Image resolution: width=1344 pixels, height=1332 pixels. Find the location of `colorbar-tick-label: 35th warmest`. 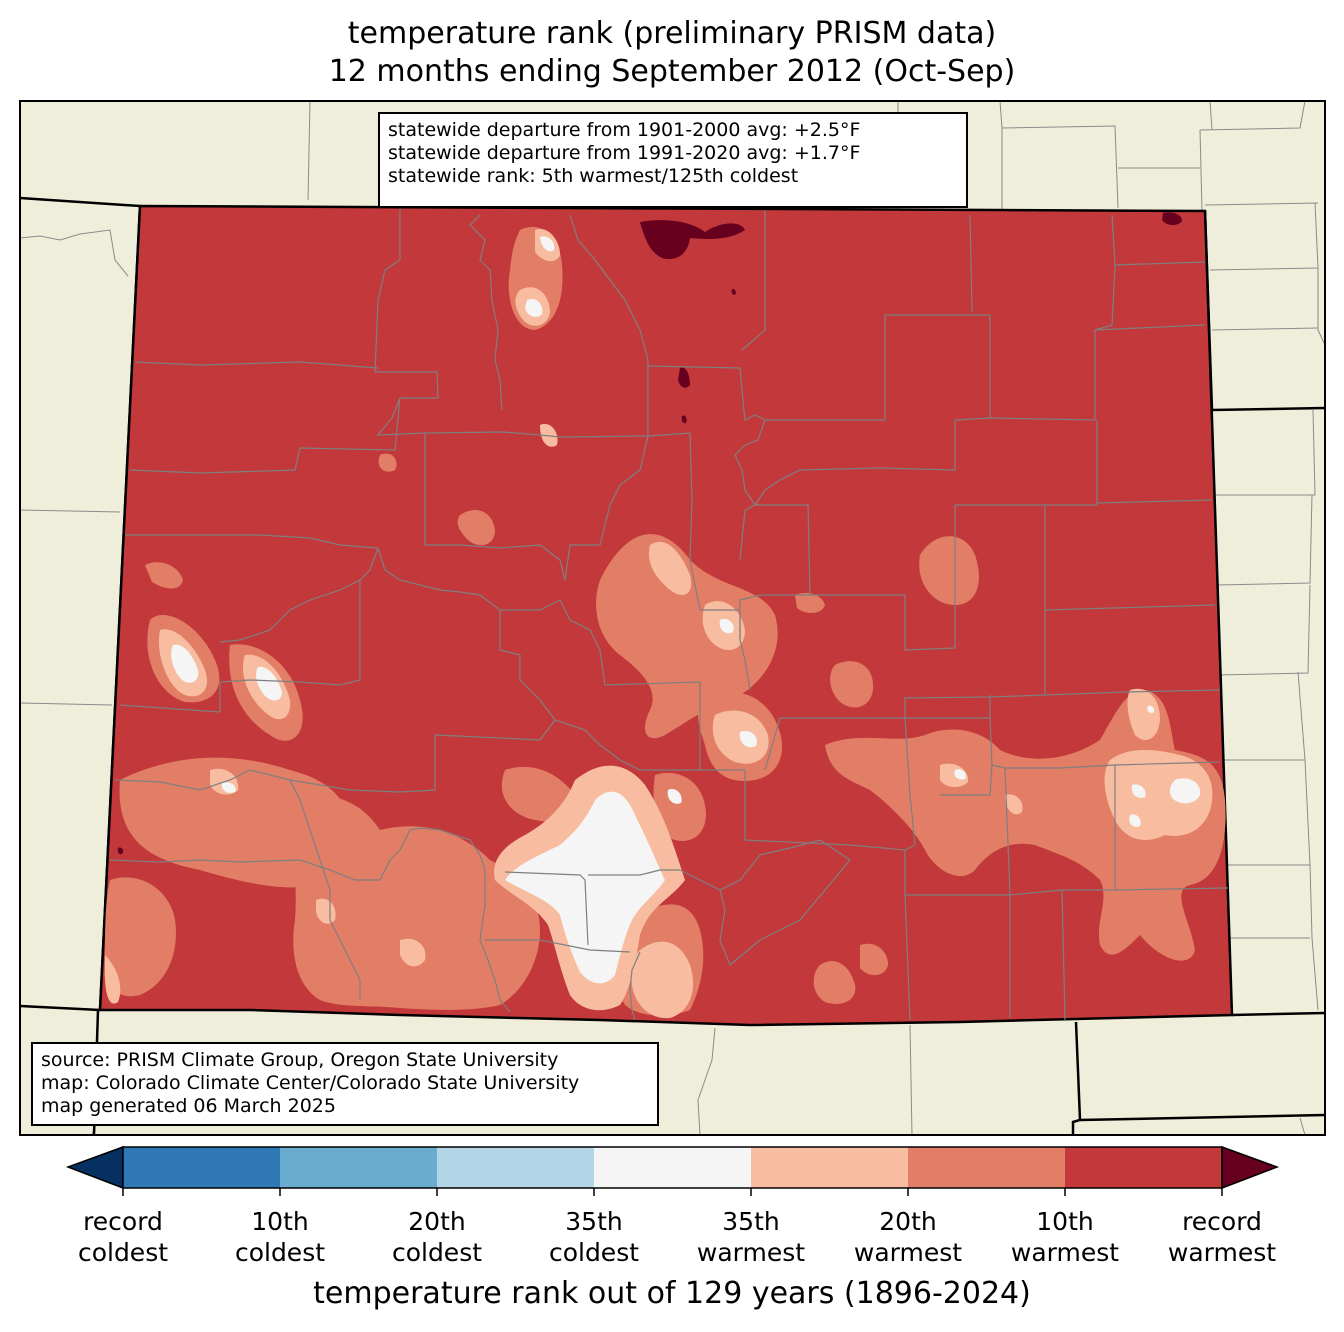

colorbar-tick-label: 35th warmest is located at coordinates (751, 1237).